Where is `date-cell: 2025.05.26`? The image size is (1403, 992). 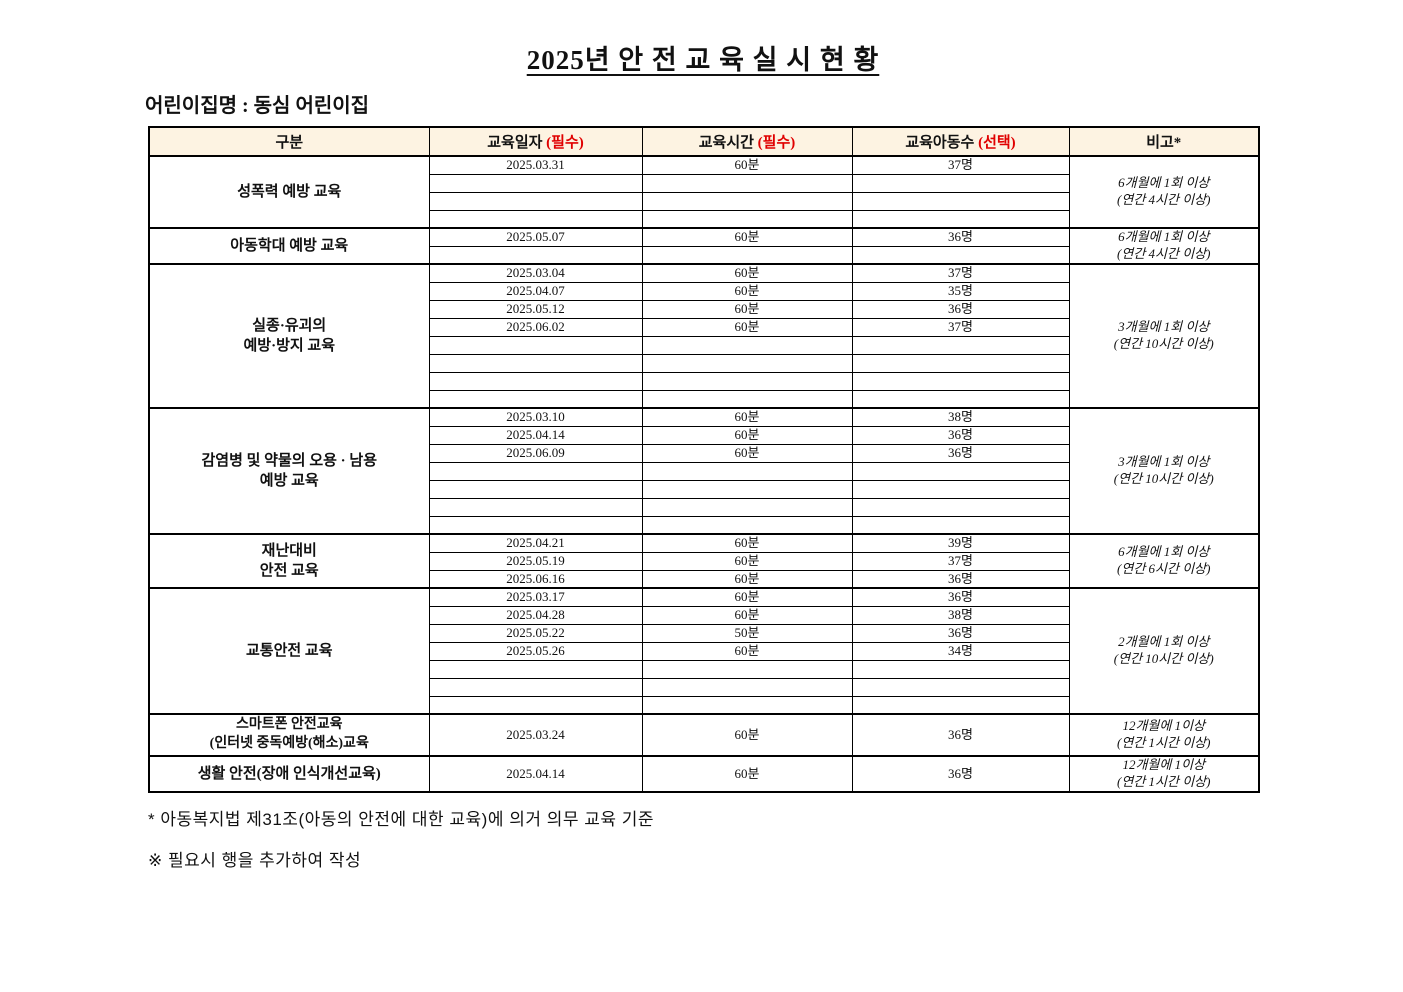 date-cell: 2025.05.26 is located at coordinates (535, 651).